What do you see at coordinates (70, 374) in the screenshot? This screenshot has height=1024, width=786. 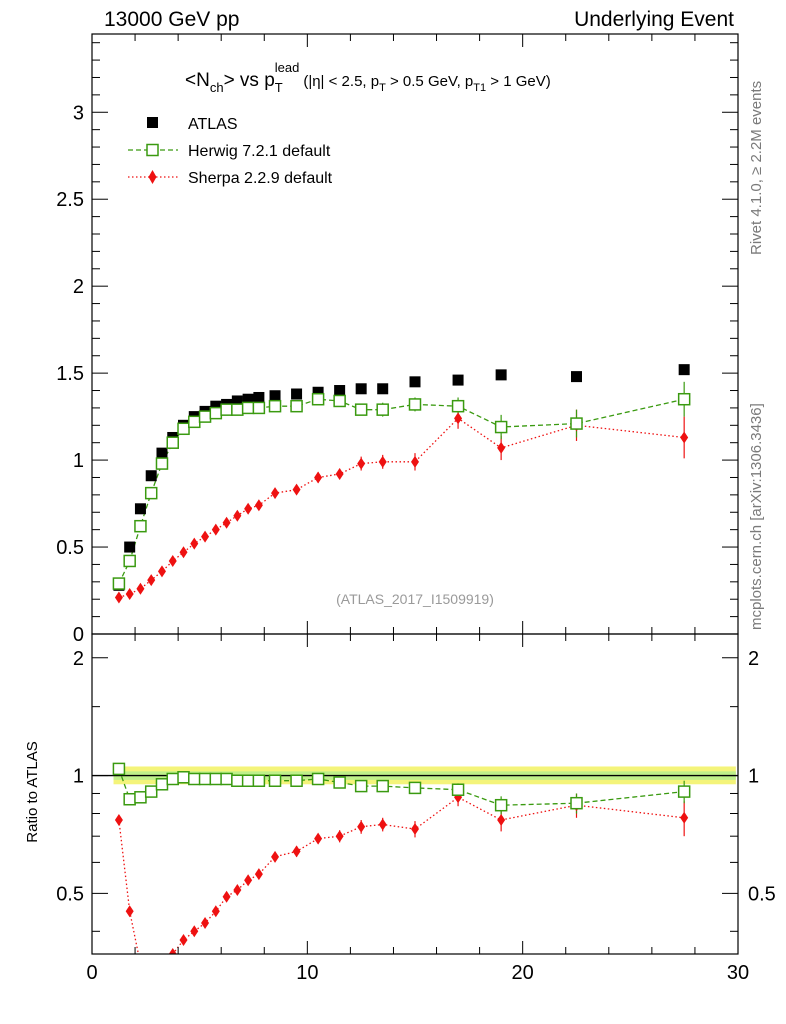 I see `tick-label: 1.5` at bounding box center [70, 374].